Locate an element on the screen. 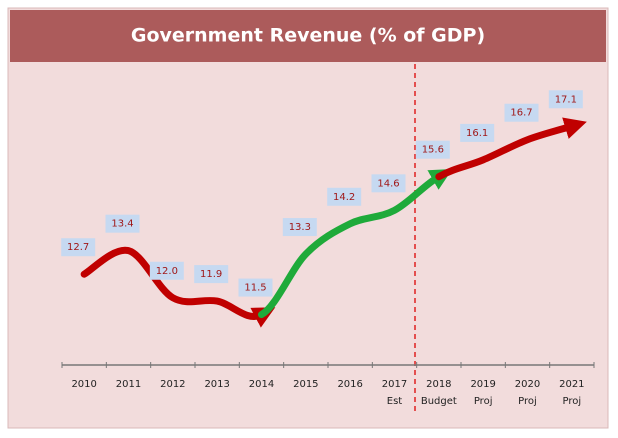  x-tick-label: 2014 is located at coordinates (261, 384).